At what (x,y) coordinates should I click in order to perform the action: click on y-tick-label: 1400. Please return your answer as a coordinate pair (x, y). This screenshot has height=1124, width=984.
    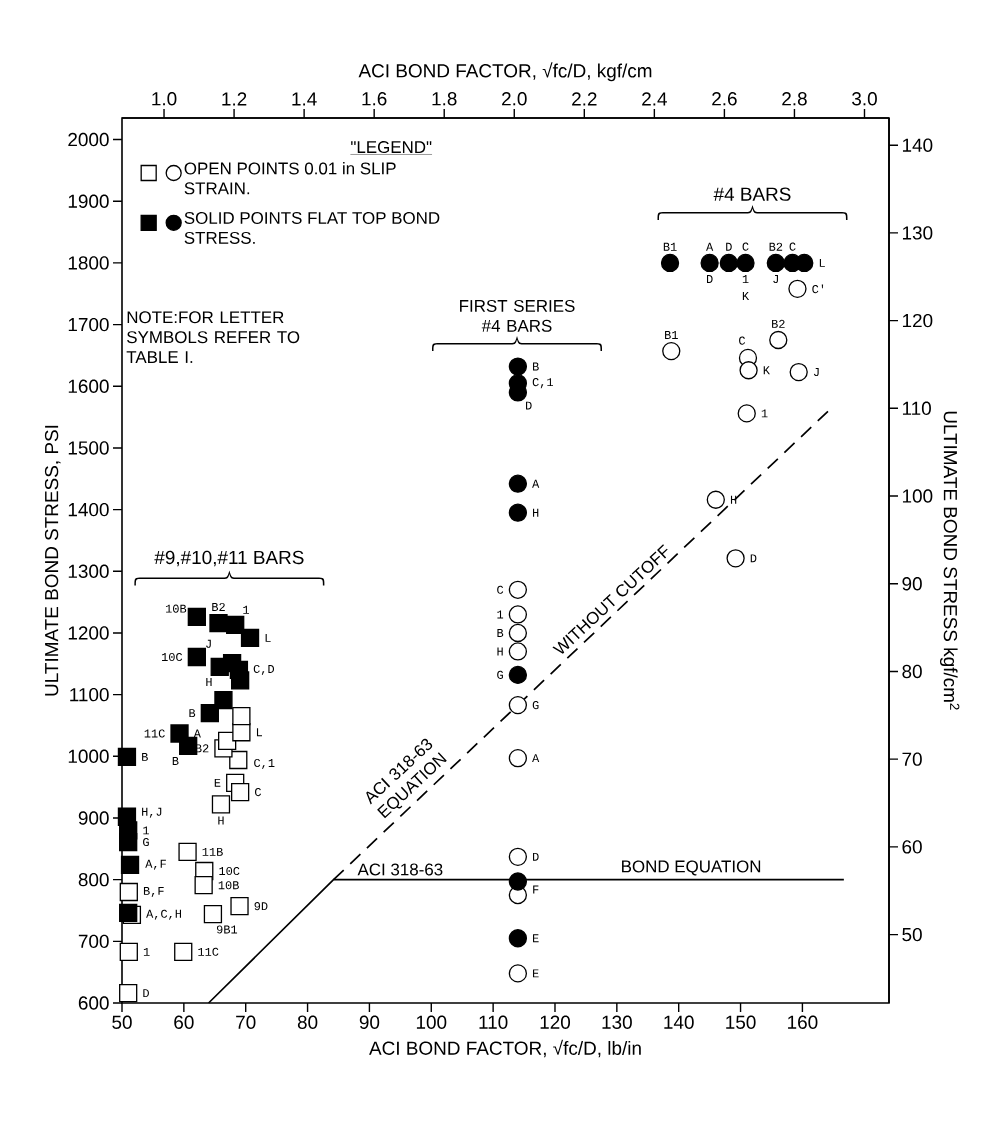
    Looking at the image, I should click on (88, 509).